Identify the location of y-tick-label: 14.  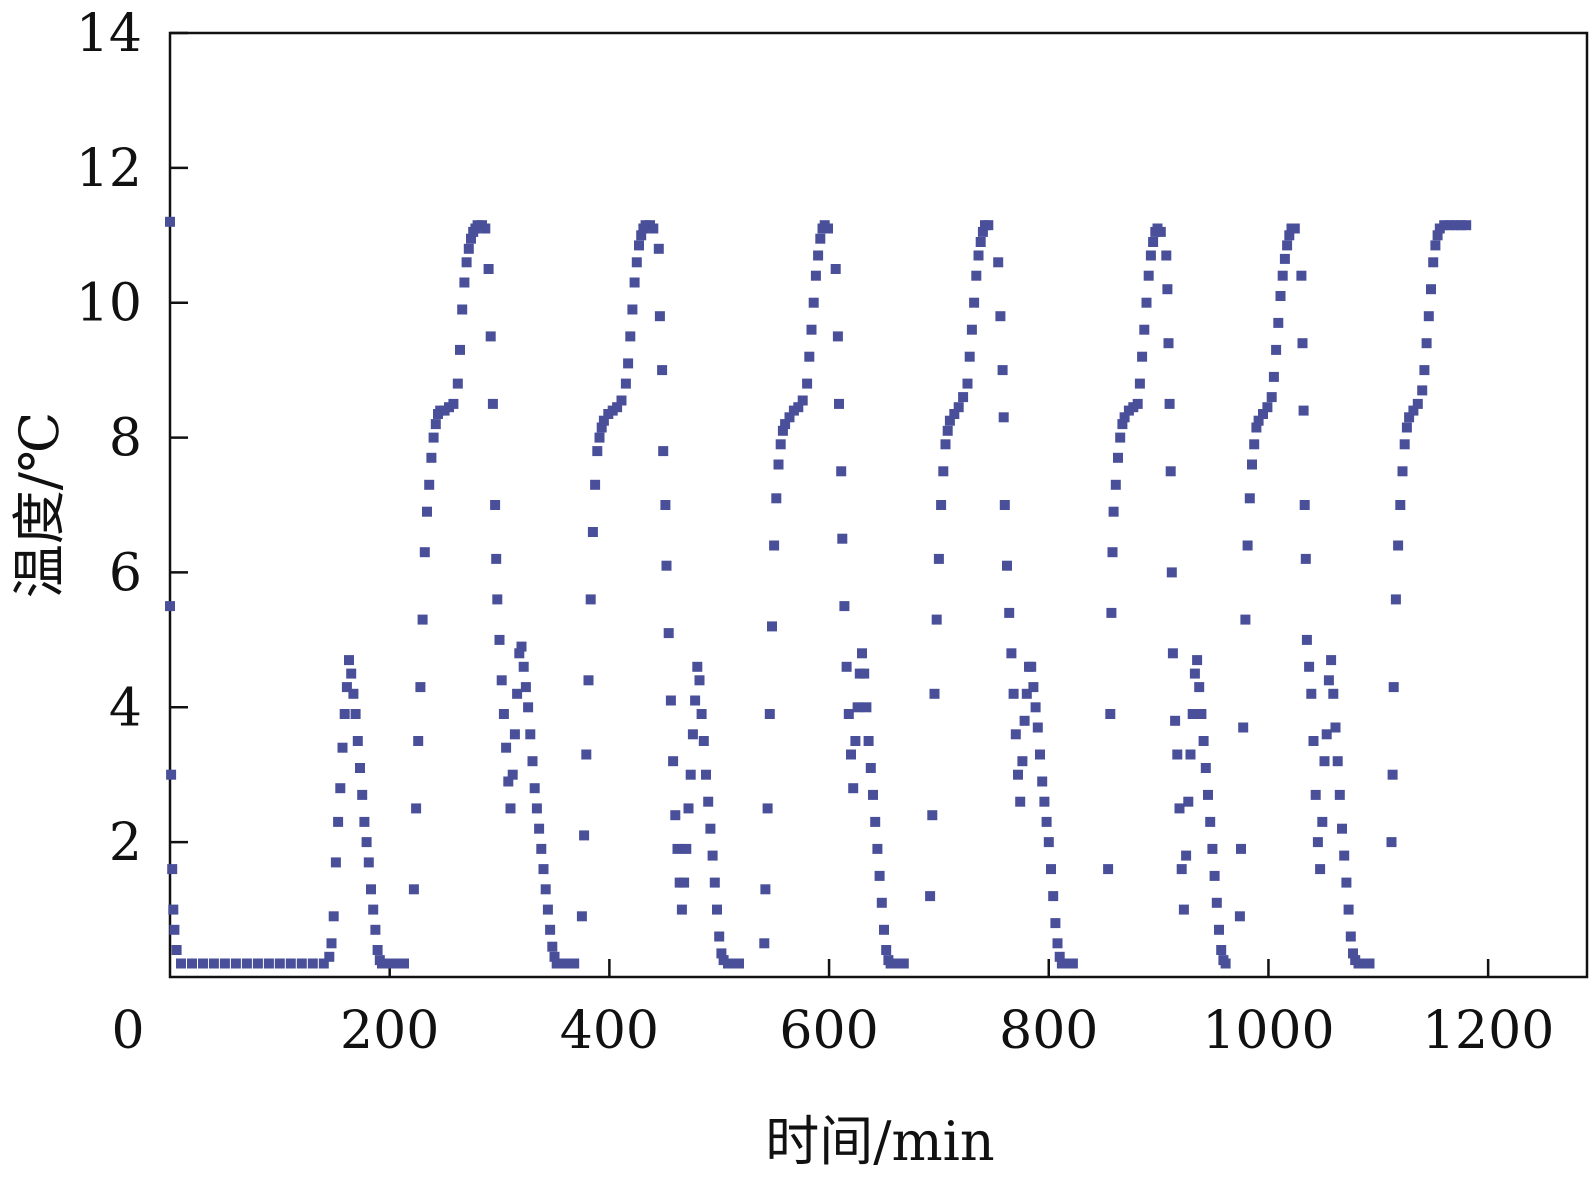
(109, 34).